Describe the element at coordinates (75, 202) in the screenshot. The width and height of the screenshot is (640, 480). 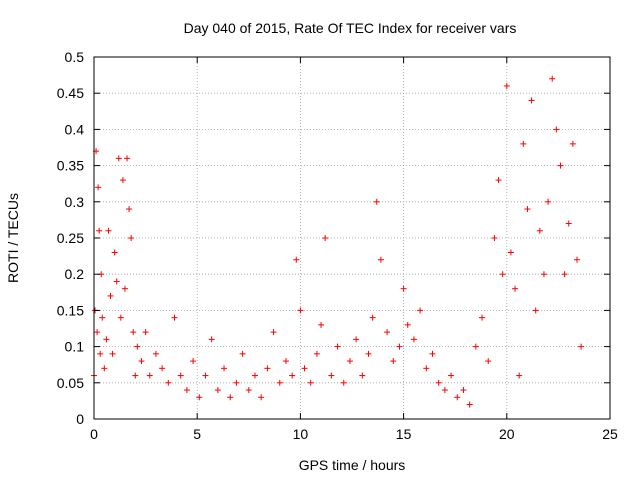
I see `y-tick-label: 0.3` at that location.